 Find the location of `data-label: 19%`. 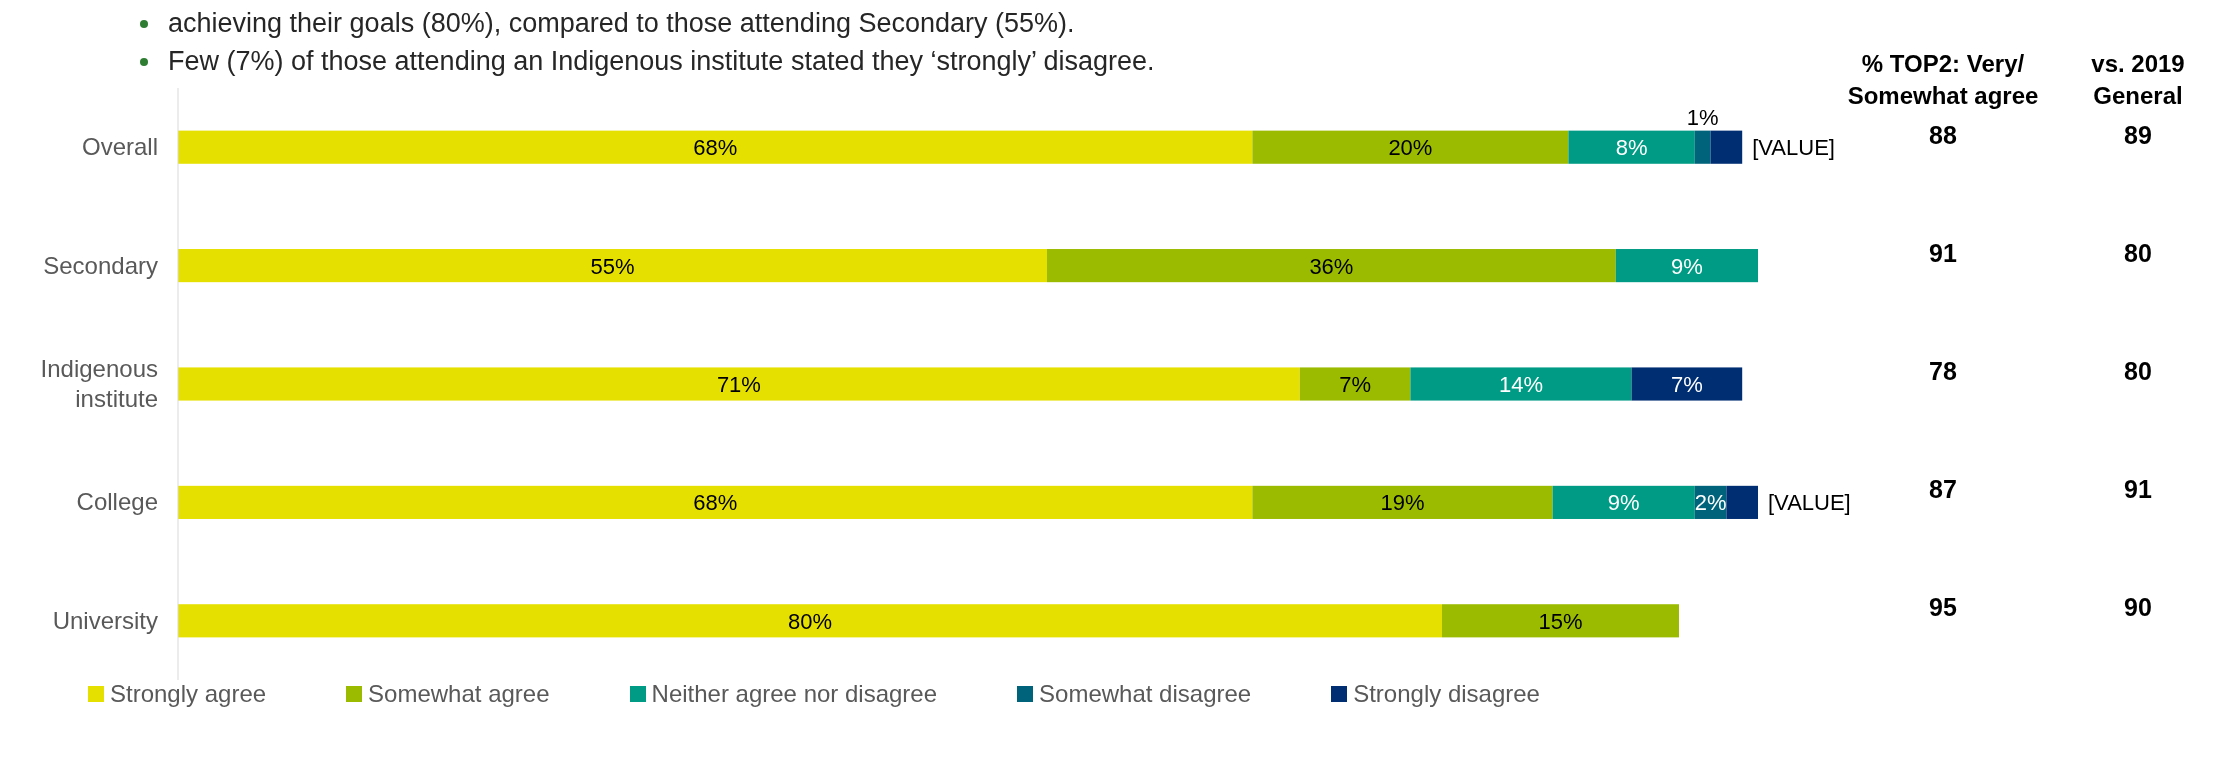

data-label: 19% is located at coordinates (1402, 503).